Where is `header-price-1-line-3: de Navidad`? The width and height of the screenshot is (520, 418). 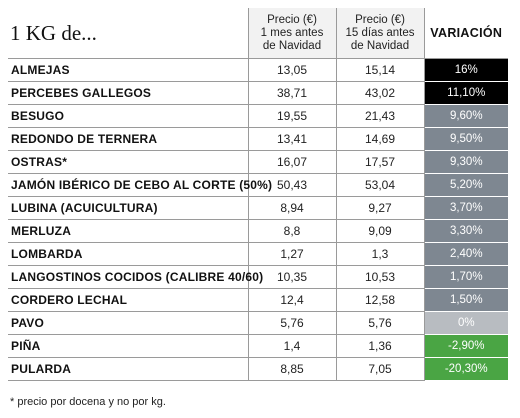
header-price-1-line-3: de Navidad is located at coordinates (292, 45).